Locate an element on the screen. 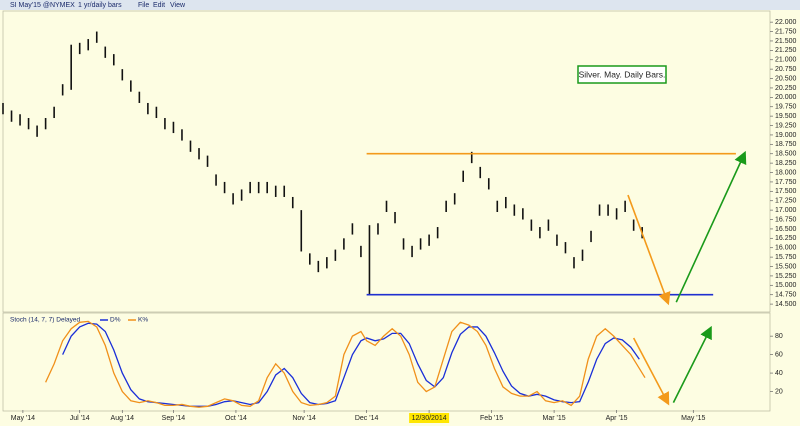 This screenshot has width=800, height=426. y-tick-label: 21.000 is located at coordinates (786, 60).